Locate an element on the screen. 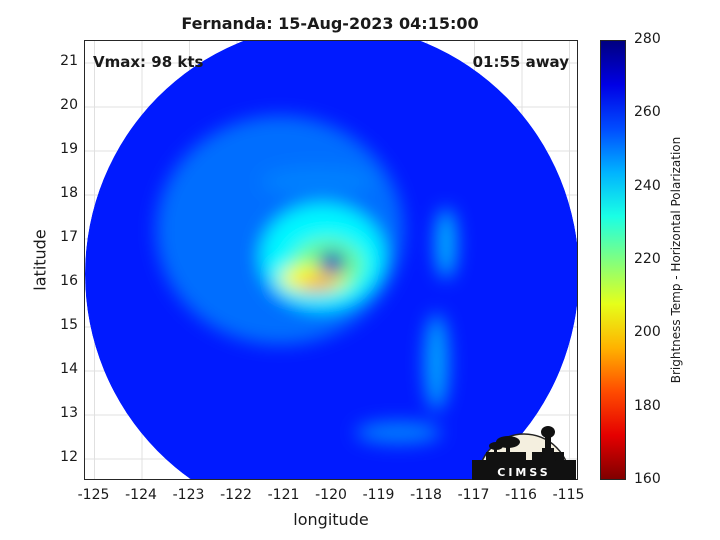 This screenshot has height=540, width=720. colorbar-tick-label: 200 is located at coordinates (647, 332).